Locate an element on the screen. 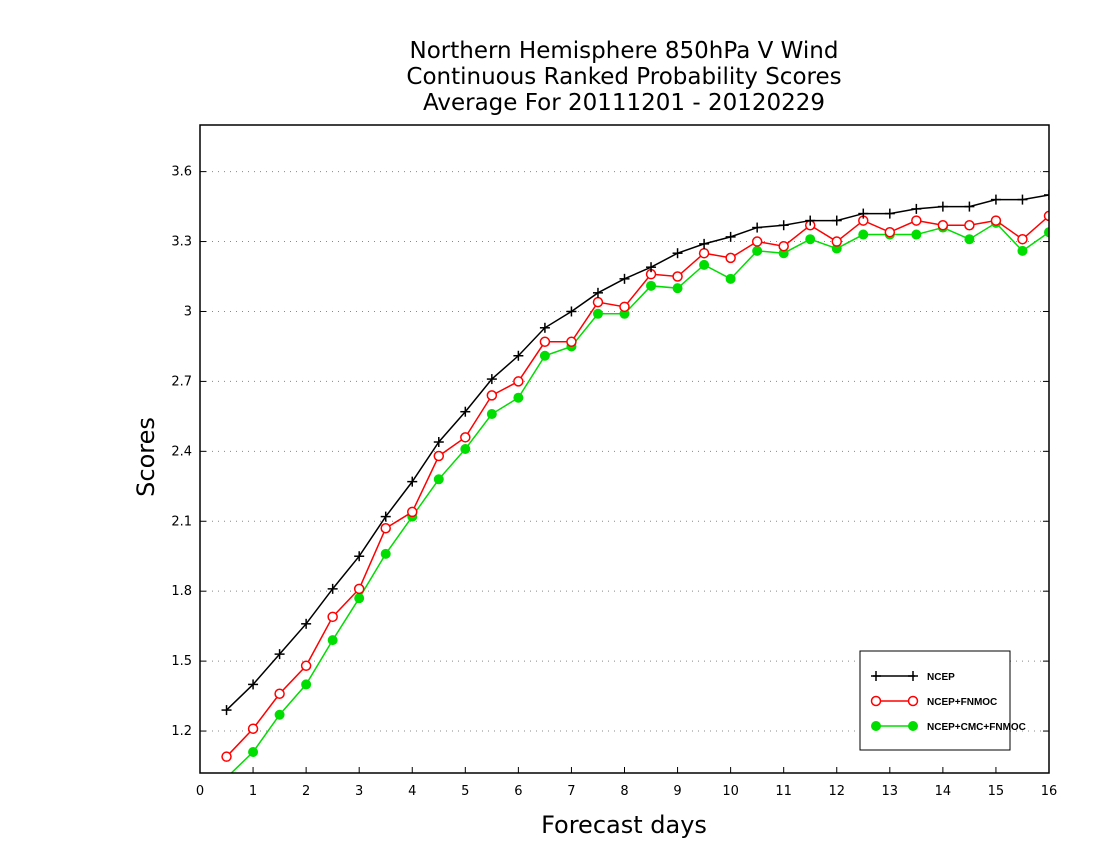  legend-item: NCEP is located at coordinates (913, 677).